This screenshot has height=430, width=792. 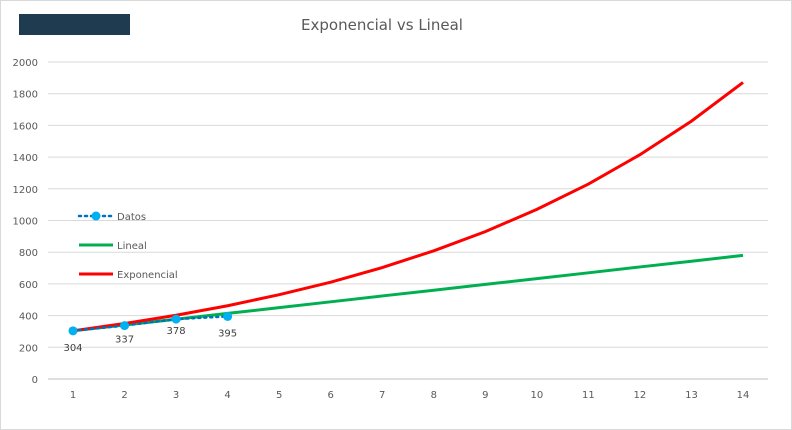 What do you see at coordinates (691, 395) in the screenshot?
I see `x-tick-label: 13` at bounding box center [691, 395].